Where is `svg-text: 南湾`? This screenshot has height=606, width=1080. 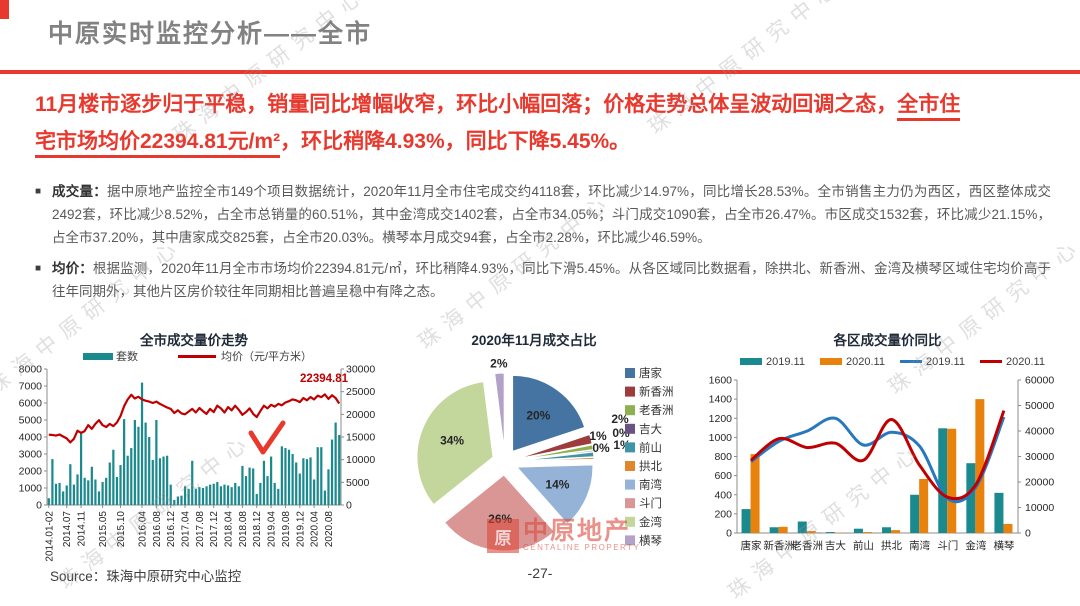
svg-text: 南湾 is located at coordinates (919, 545).